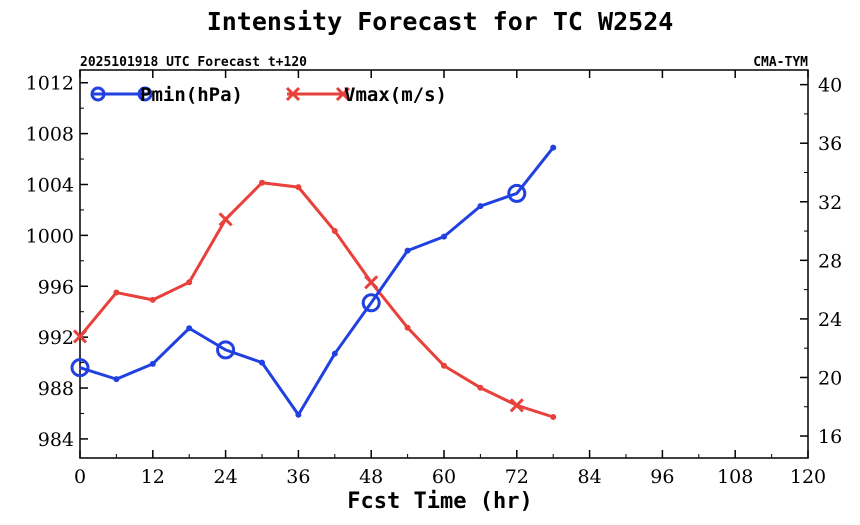 This screenshot has width=860, height=525. What do you see at coordinates (193, 62) in the screenshot?
I see `chart-subtitle-left: 2025101918 UTC Forecast t+120` at bounding box center [193, 62].